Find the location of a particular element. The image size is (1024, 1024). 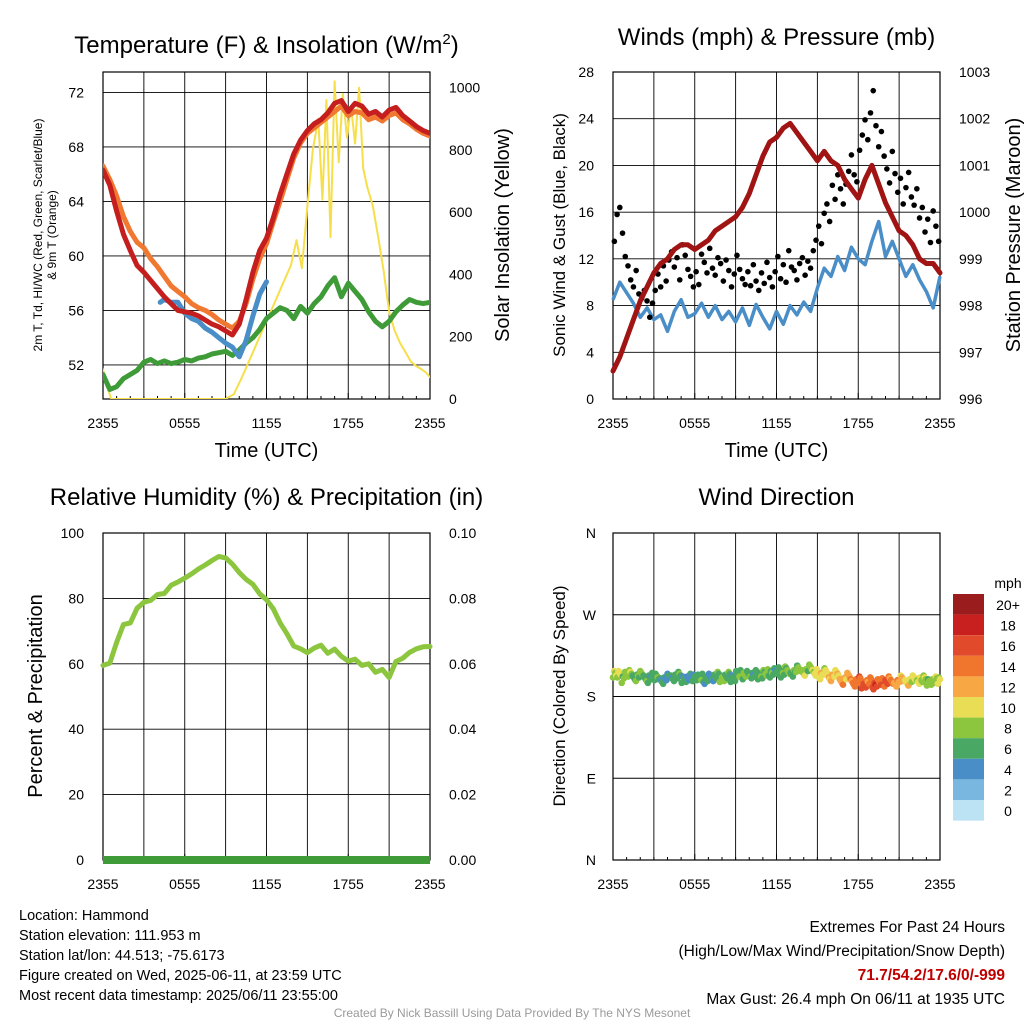

y2-tick-label: 200 is located at coordinates (461, 337).